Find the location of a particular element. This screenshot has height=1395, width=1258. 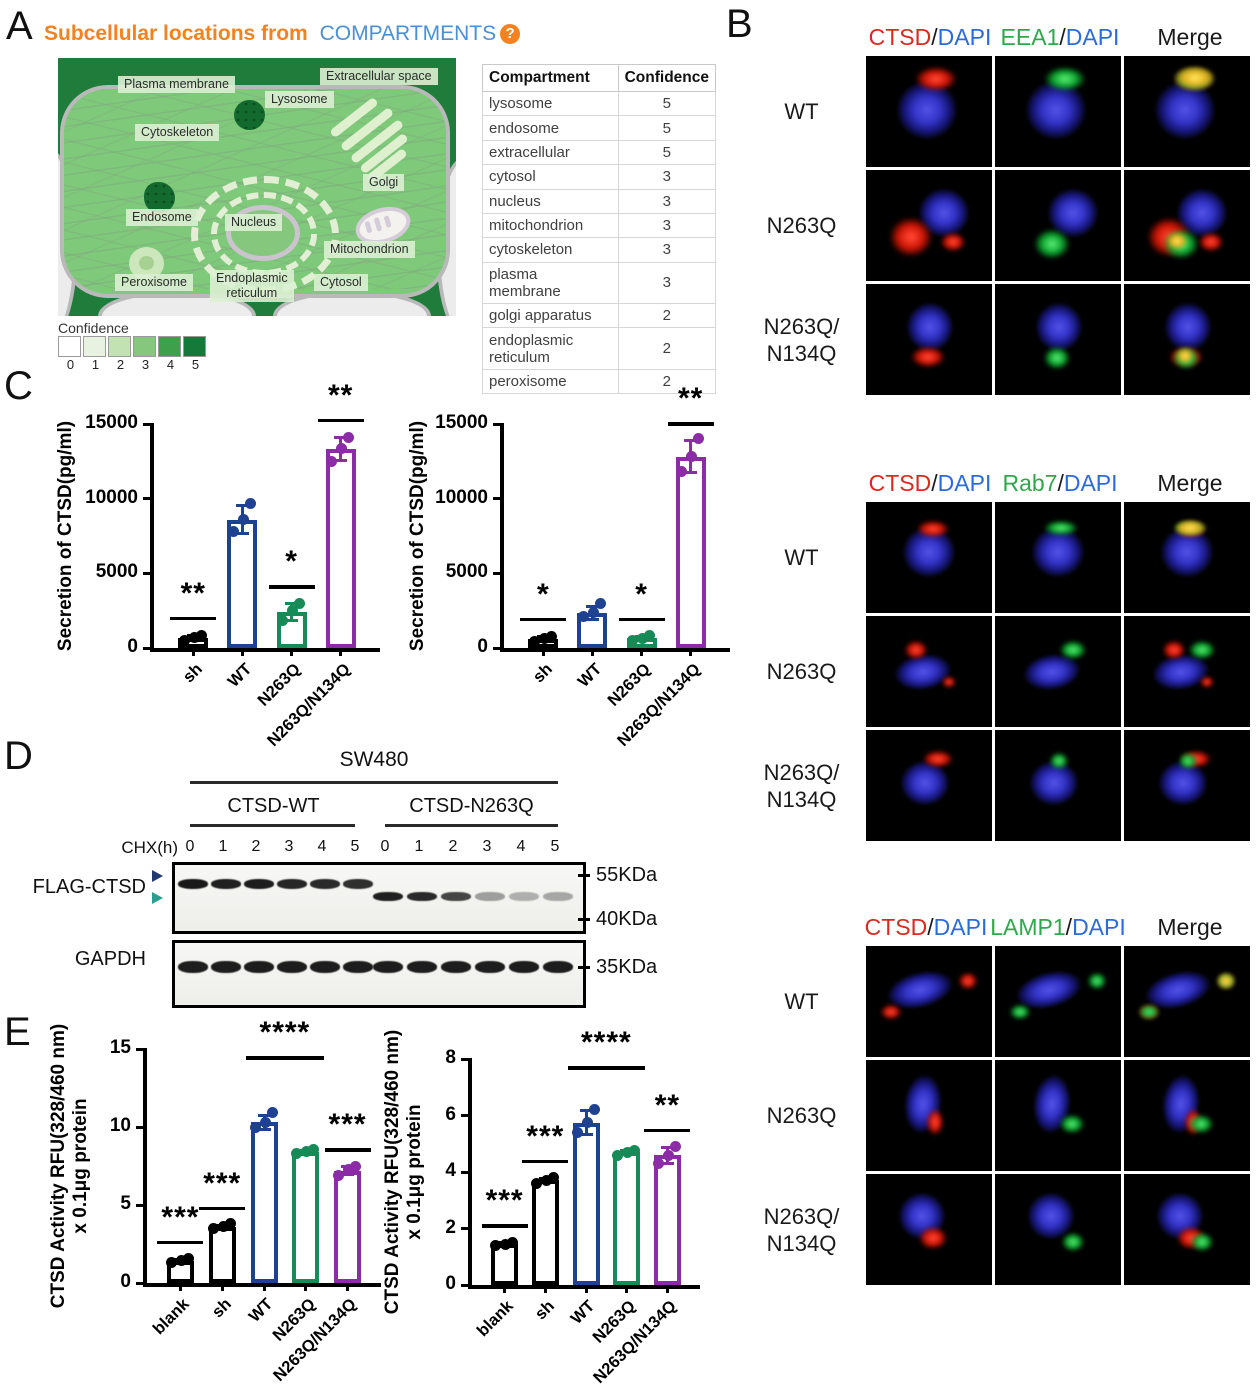

table-row: cytosol 3 is located at coordinates (599, 177).